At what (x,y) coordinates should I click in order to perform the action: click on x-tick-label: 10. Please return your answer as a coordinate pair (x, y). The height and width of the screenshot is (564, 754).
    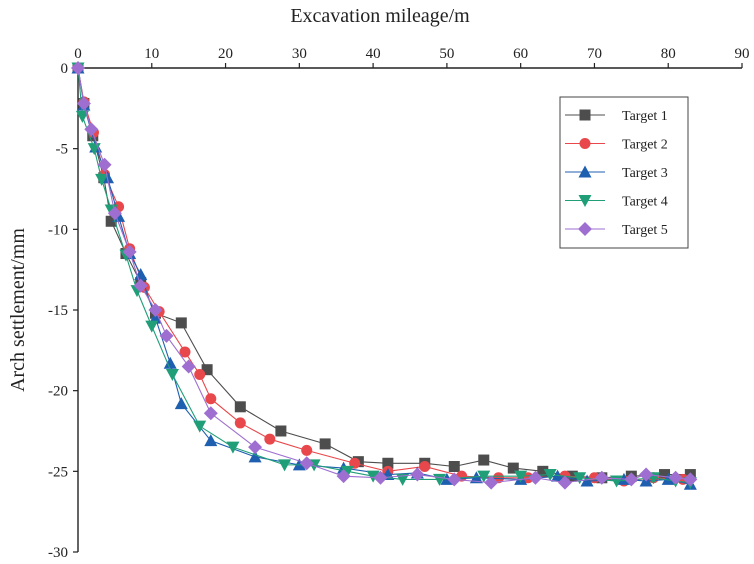
    Looking at the image, I should click on (151, 54).